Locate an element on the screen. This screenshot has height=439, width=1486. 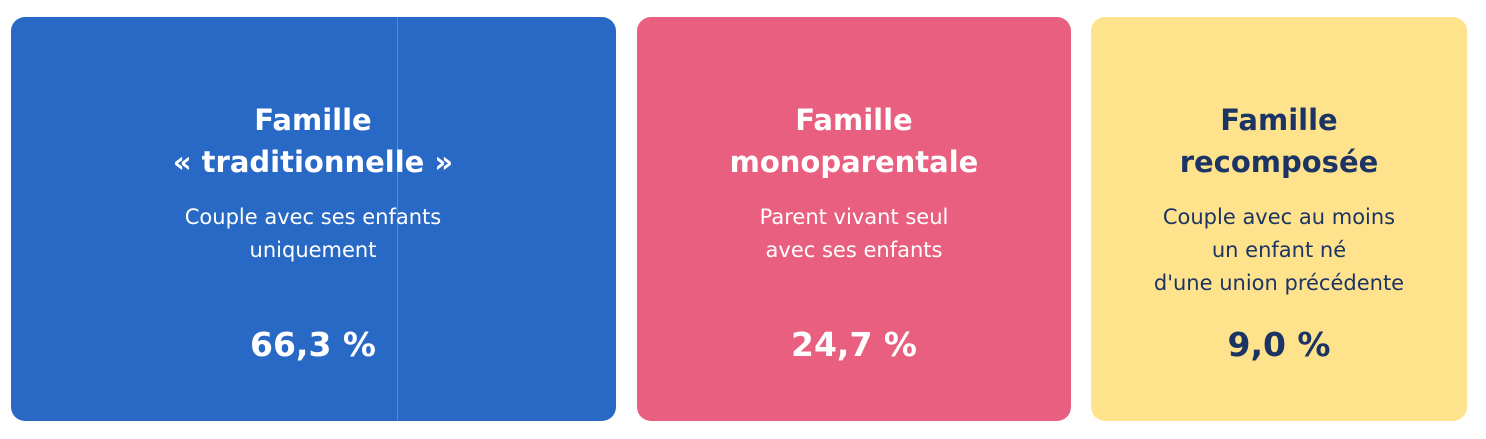
card-title-line: monoparentale is located at coordinates (854, 162).